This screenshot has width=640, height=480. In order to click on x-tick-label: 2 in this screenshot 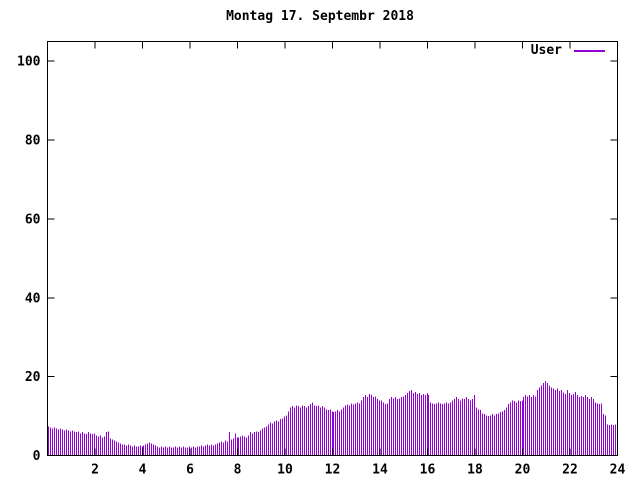, I will do `click(95, 470)`.